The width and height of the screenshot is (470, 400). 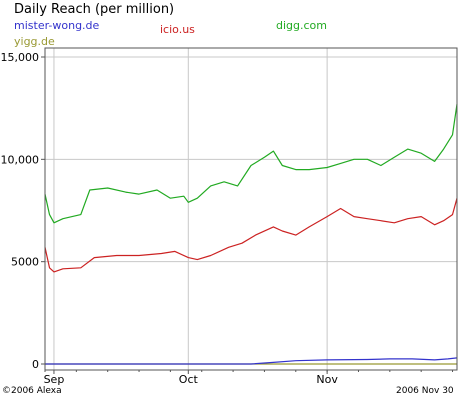 What do you see at coordinates (35, 364) in the screenshot?
I see `y-tick-label: 0` at bounding box center [35, 364].